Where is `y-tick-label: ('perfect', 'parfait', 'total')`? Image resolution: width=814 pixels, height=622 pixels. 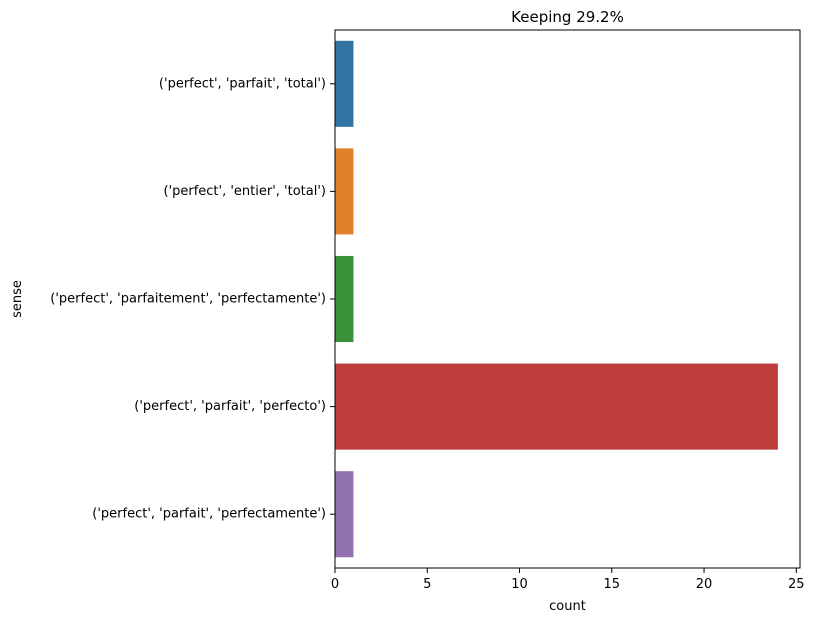
y-tick-label: ('perfect', 'parfait', 'total') is located at coordinates (242, 83).